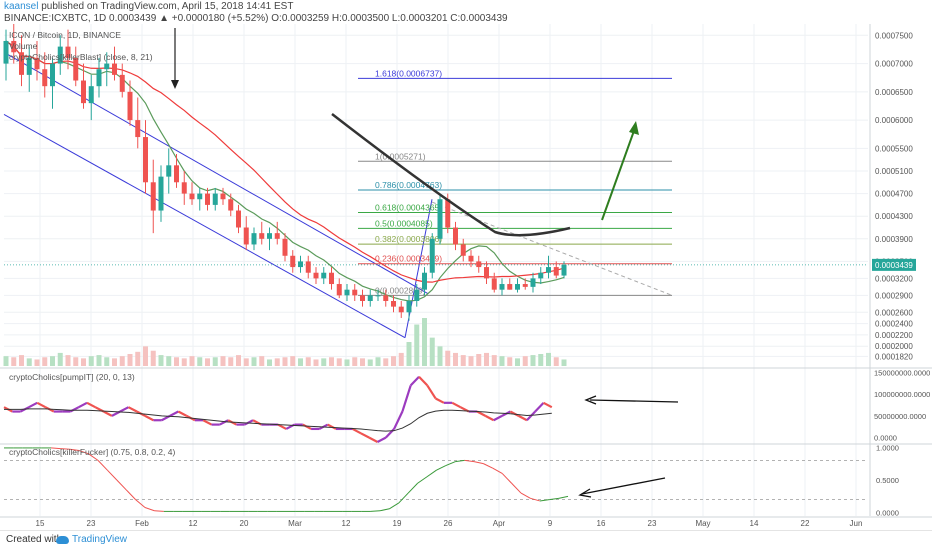  What do you see at coordinates (652, 523) in the screenshot?
I see `time-axis-label: 23` at bounding box center [652, 523].